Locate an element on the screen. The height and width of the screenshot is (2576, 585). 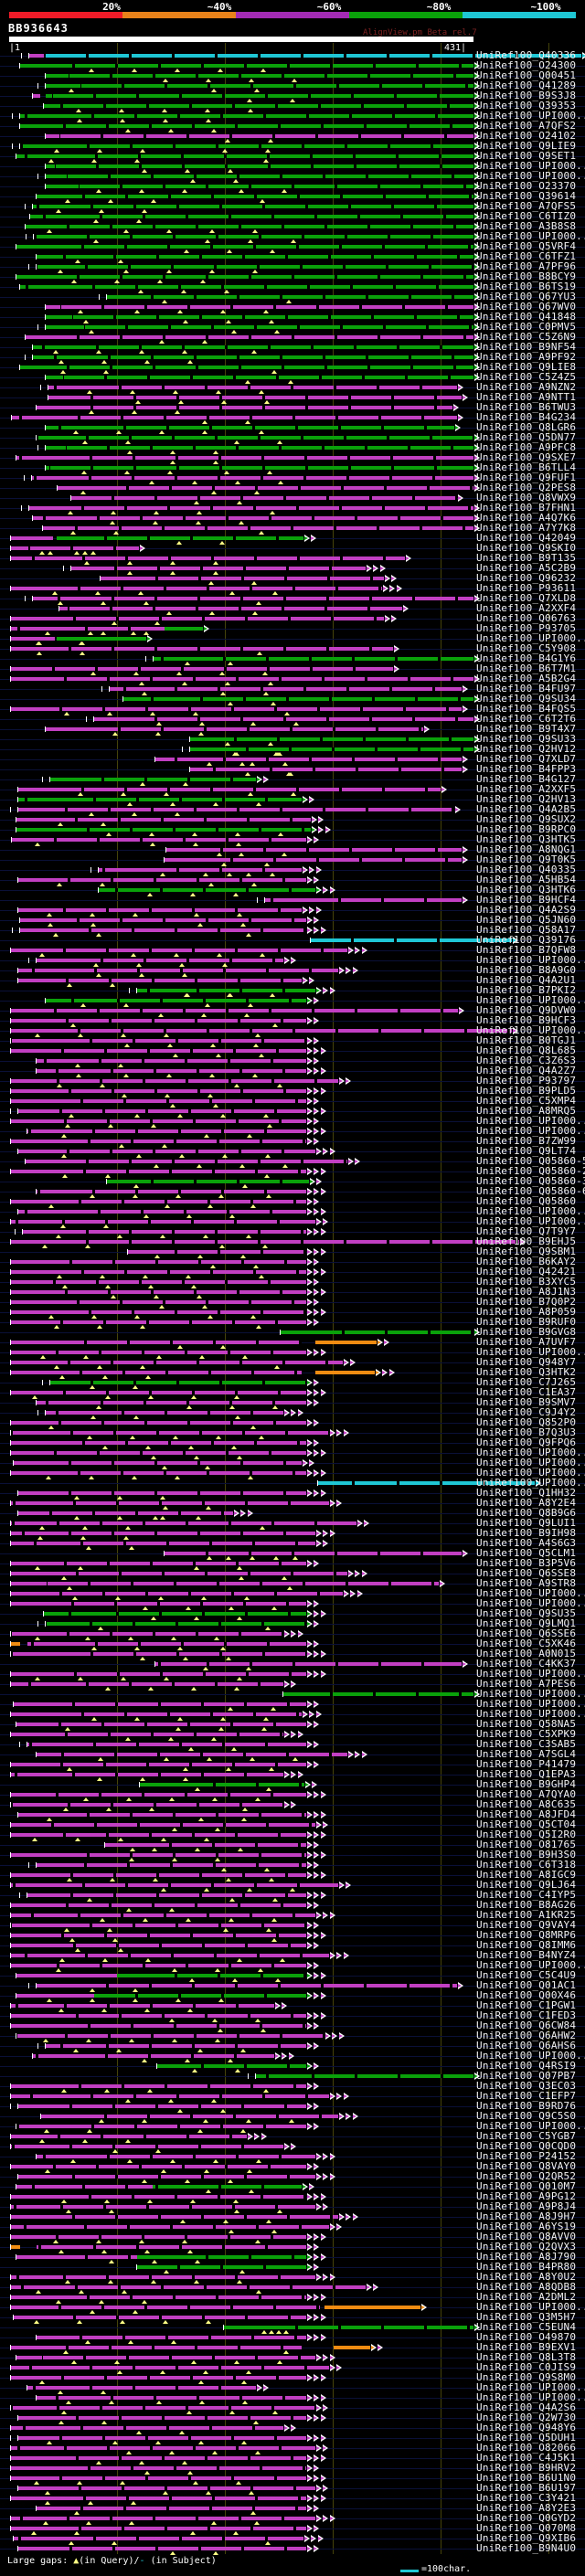
subject-label: UniRef100_A2DML2 is located at coordinates (527, 2297).